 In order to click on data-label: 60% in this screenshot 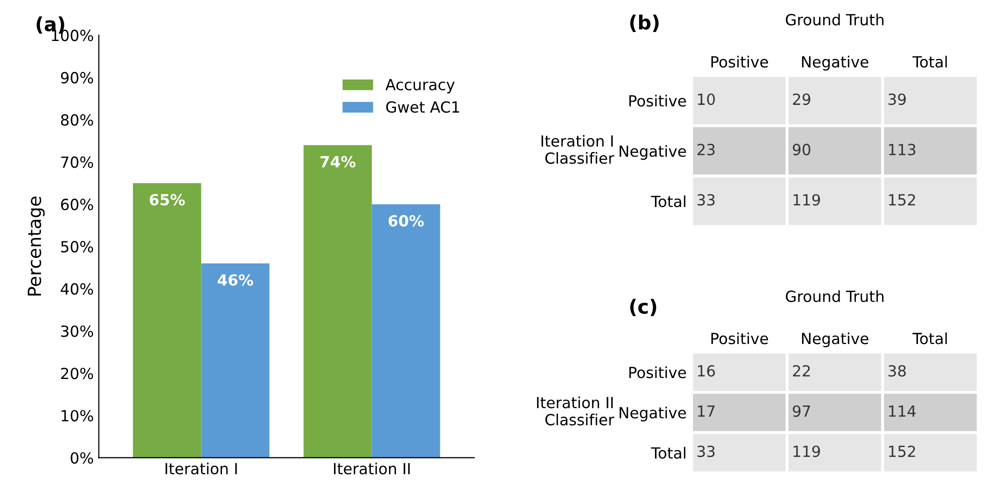, I will do `click(406, 221)`.